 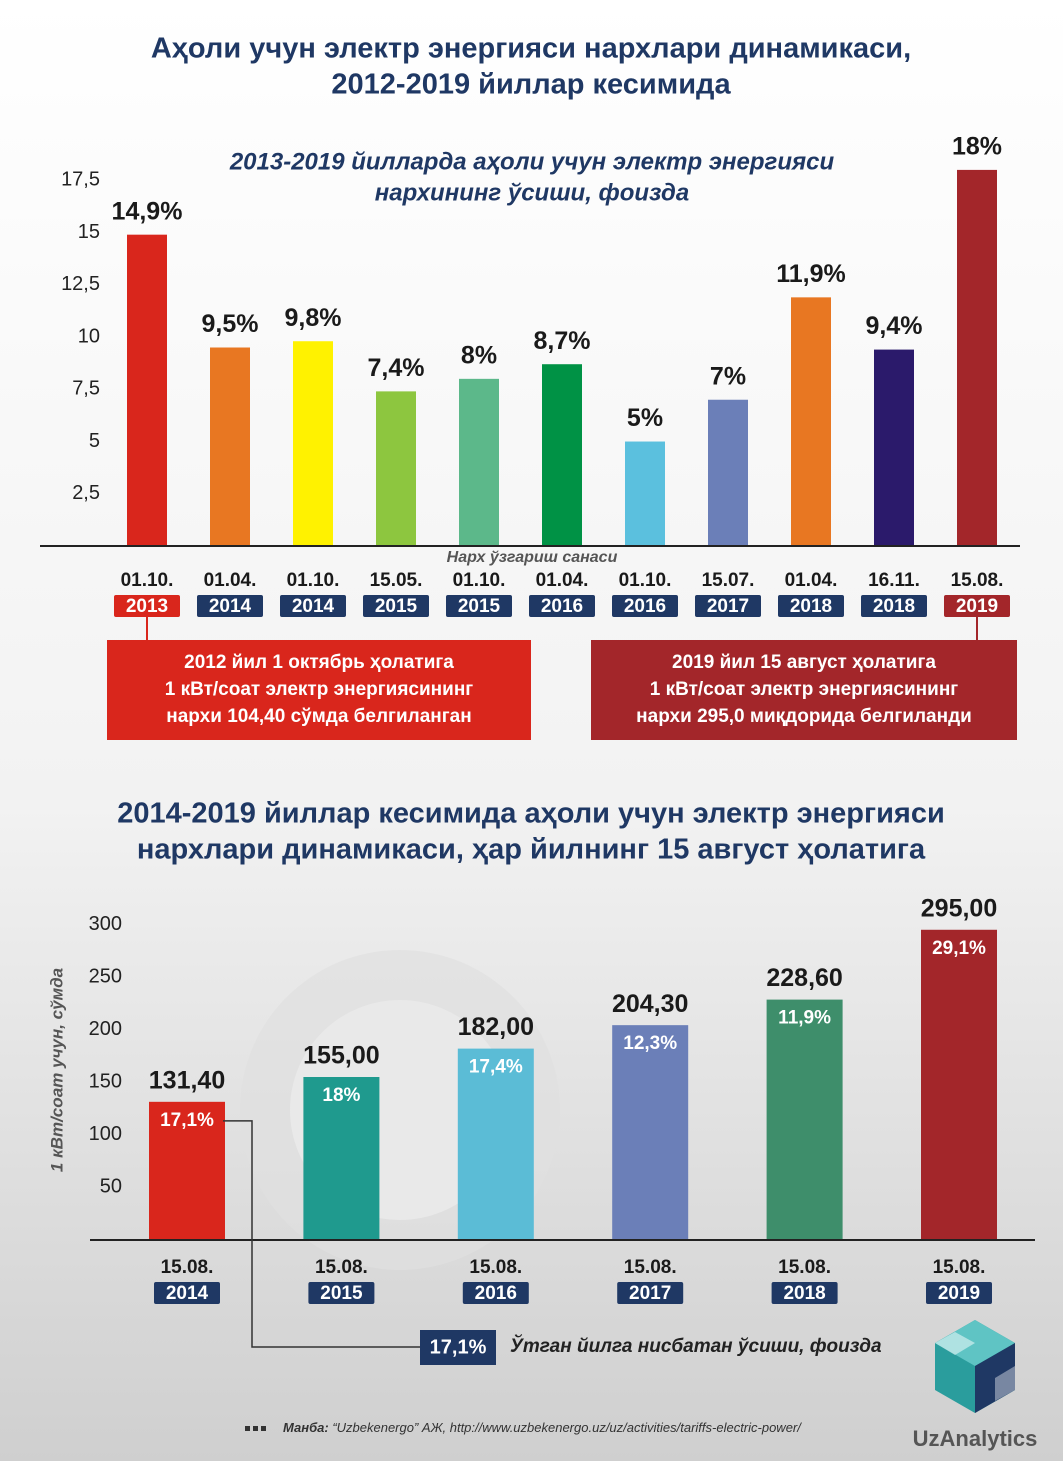 I want to click on value-label: 8%, so click(x=479, y=355).